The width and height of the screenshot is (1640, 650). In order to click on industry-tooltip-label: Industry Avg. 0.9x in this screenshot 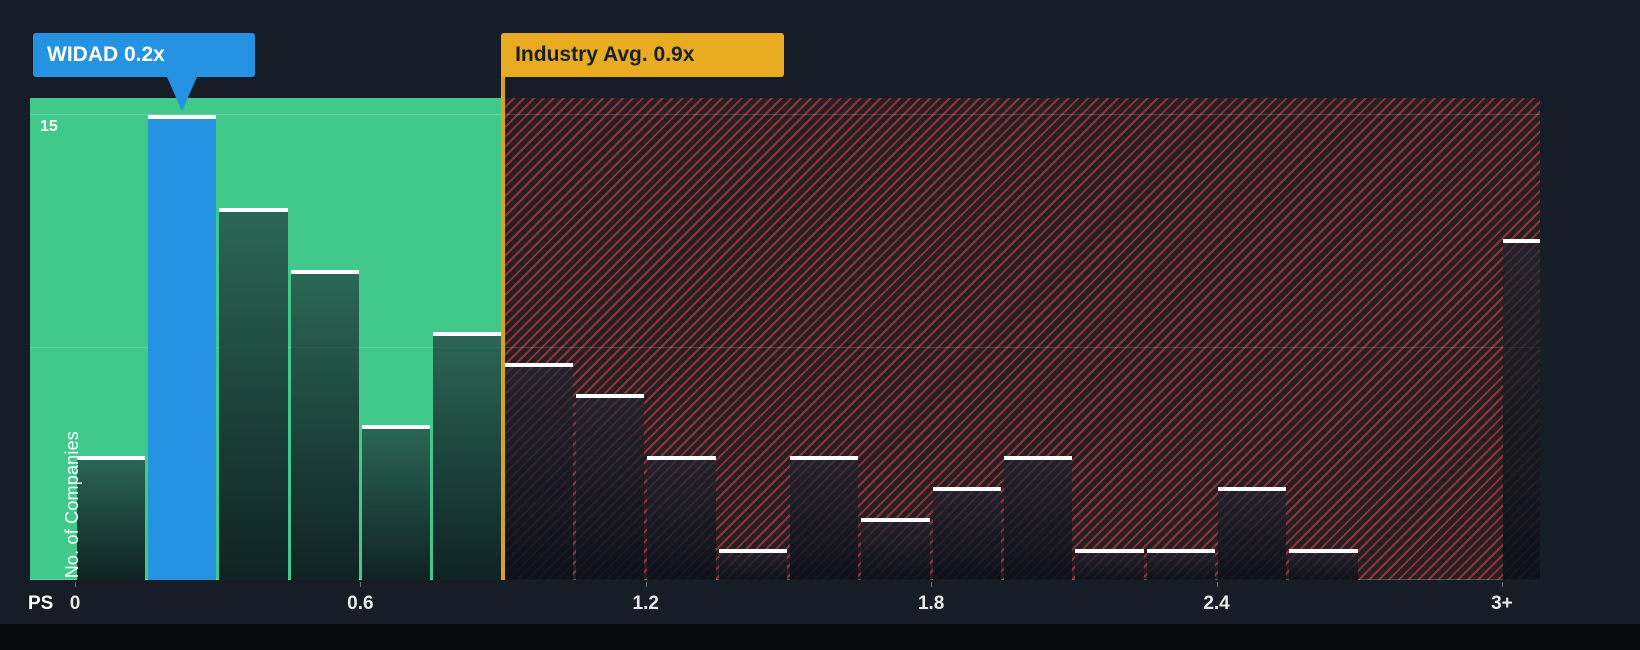, I will do `click(605, 54)`.